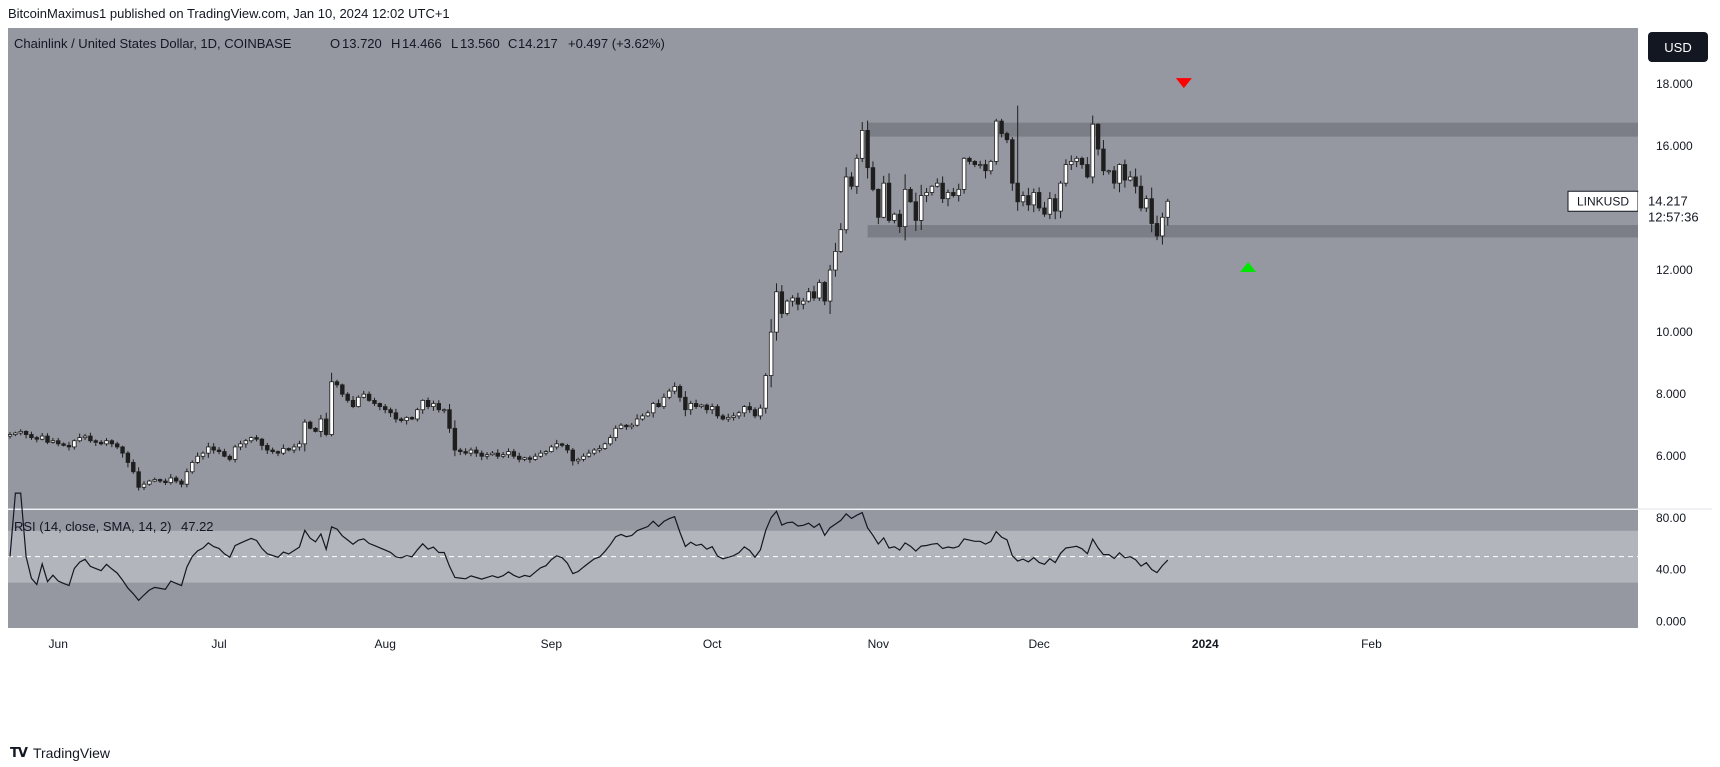  I want to click on rsi-axis, so click(1675, 569).